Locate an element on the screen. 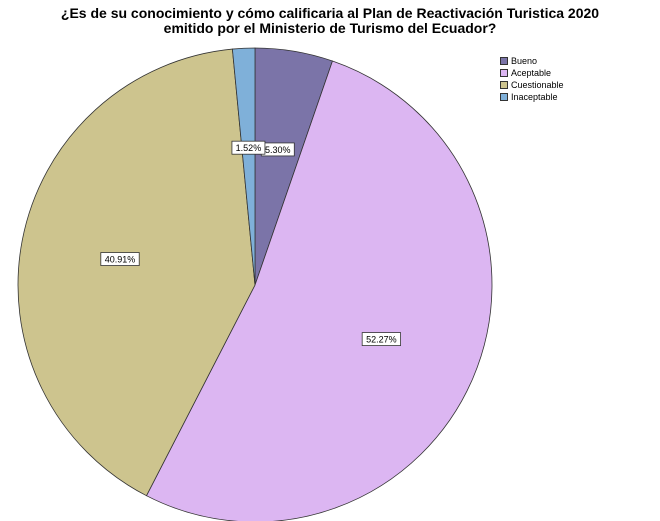 Image resolution: width=660 pixels, height=521 pixels. legend-label-bueno: Bueno is located at coordinates (524, 60).